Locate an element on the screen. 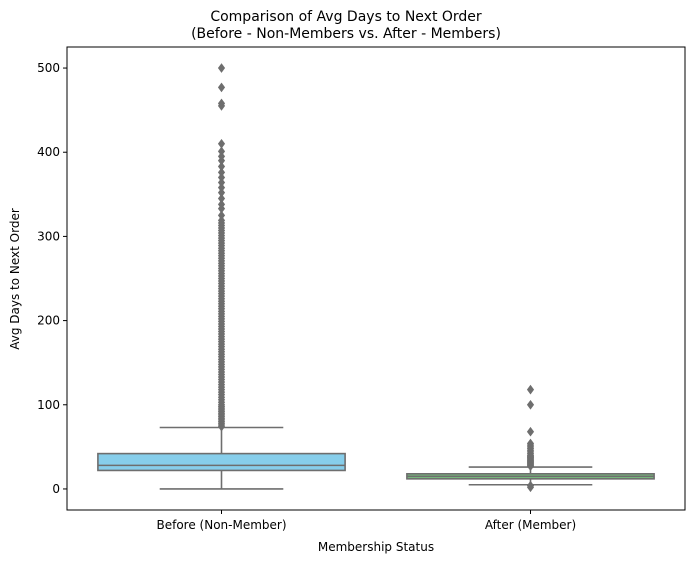  y-tick-label: 400 is located at coordinates (48, 152).